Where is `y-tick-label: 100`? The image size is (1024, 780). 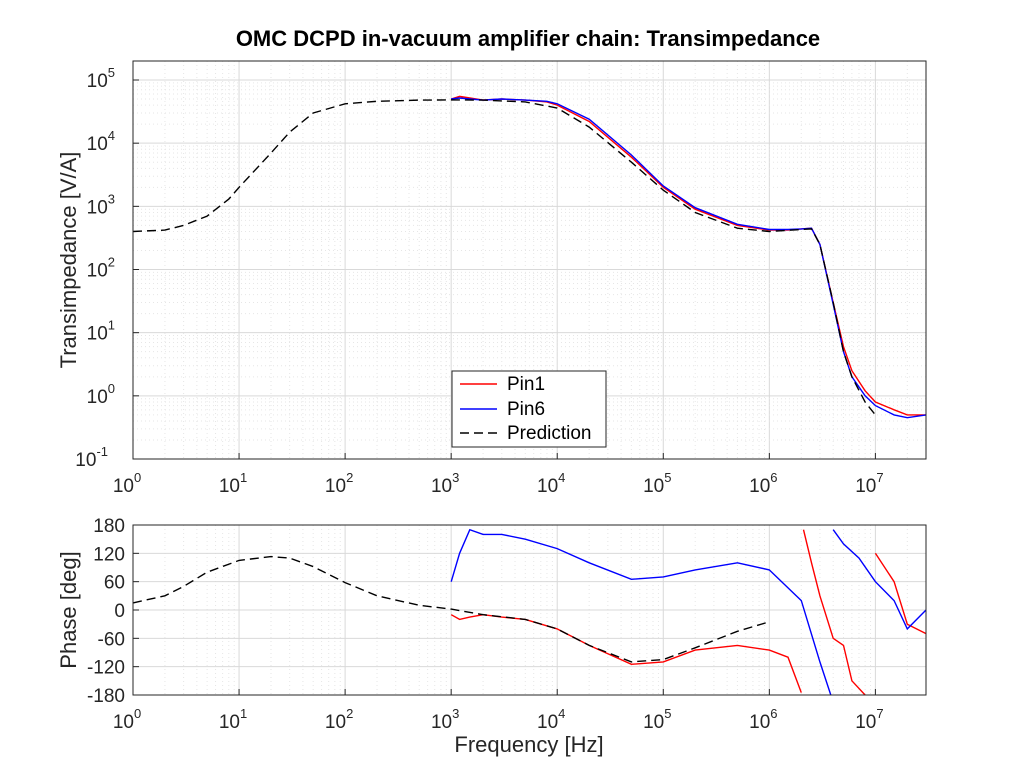
y-tick-label: 100 is located at coordinates (101, 394).